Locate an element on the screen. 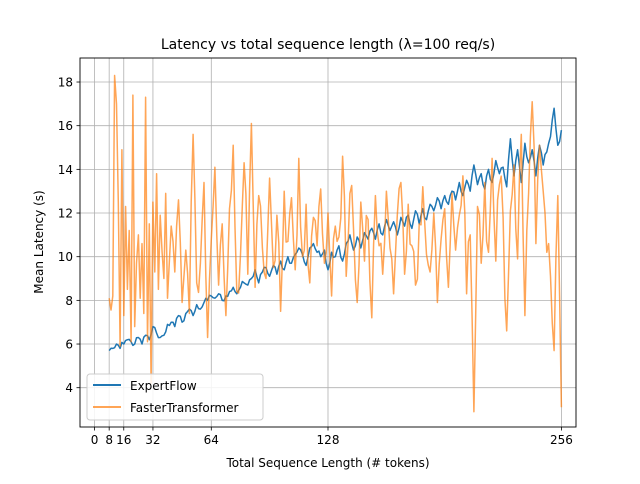 The height and width of the screenshot is (484, 640). x-tick-label: 64 is located at coordinates (211, 440).